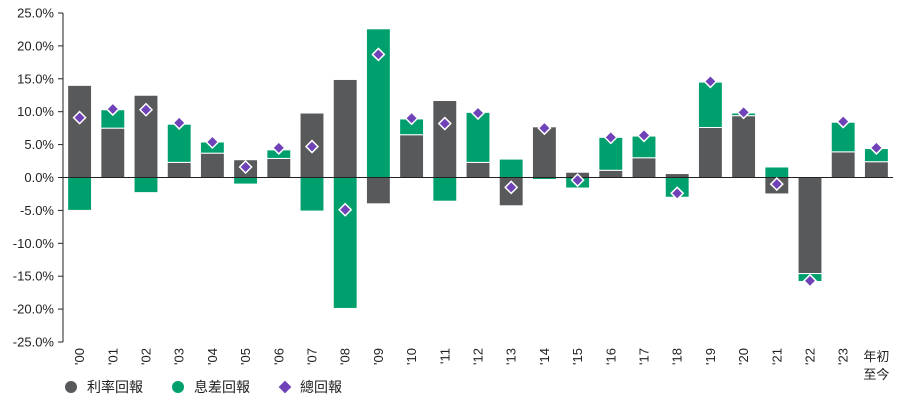 This screenshot has height=402, width=897. I want to click on y-tick-label-5: 0.0%, so click(39, 177).